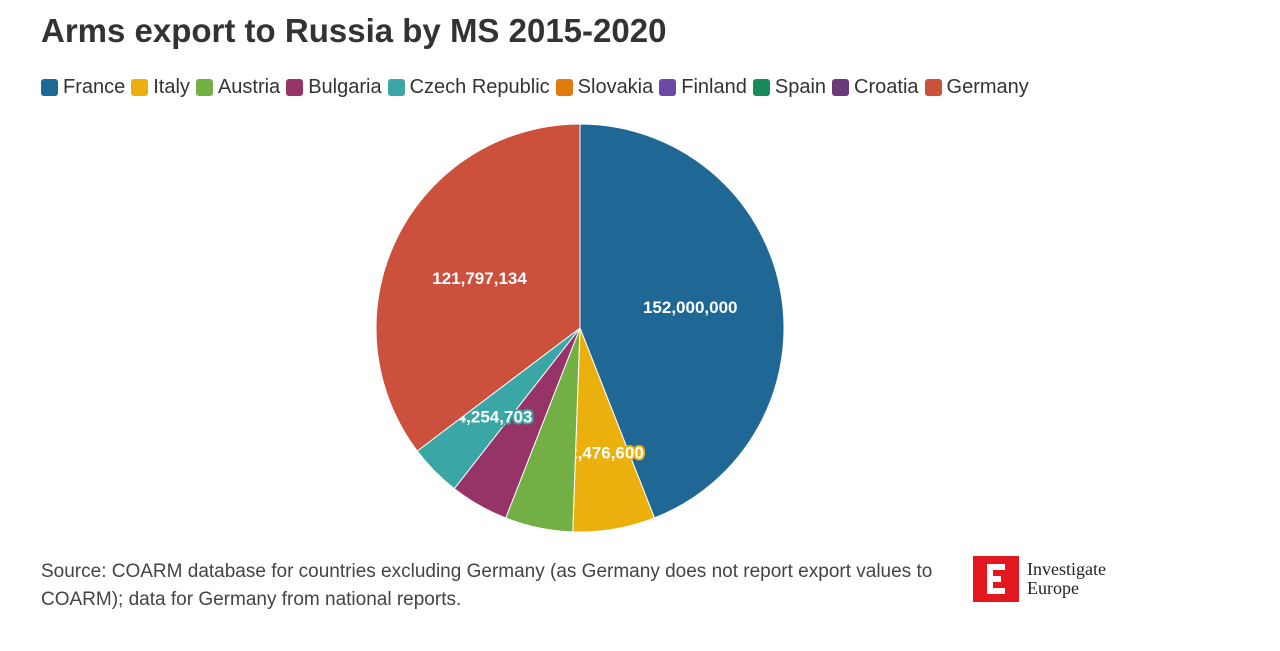  I want to click on investigate-europe-logo-icon, so click(996, 579).